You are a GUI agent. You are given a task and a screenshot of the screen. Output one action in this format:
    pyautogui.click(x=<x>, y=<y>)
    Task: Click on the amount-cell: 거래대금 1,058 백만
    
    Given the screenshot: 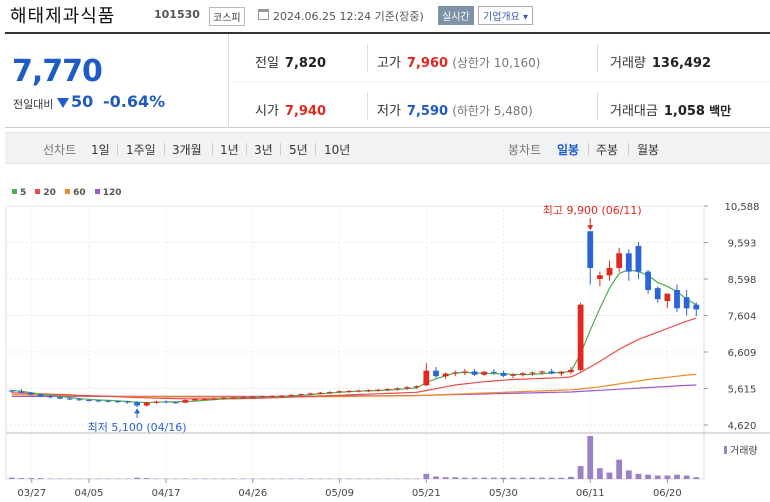 What is the action you would take?
    pyautogui.click(x=670, y=109)
    